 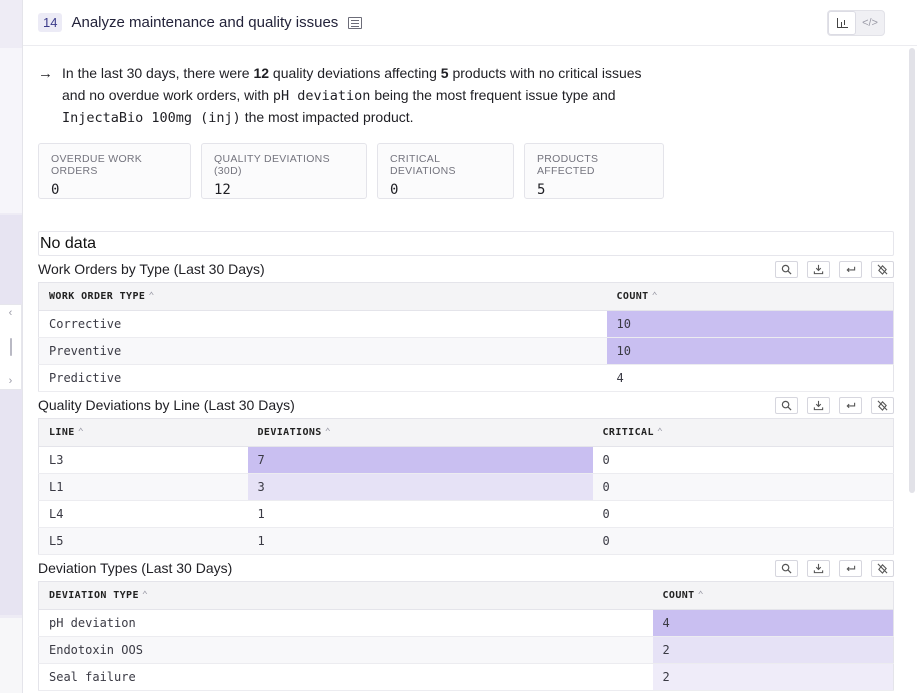 I want to click on table-cell: L1, so click(x=143, y=487).